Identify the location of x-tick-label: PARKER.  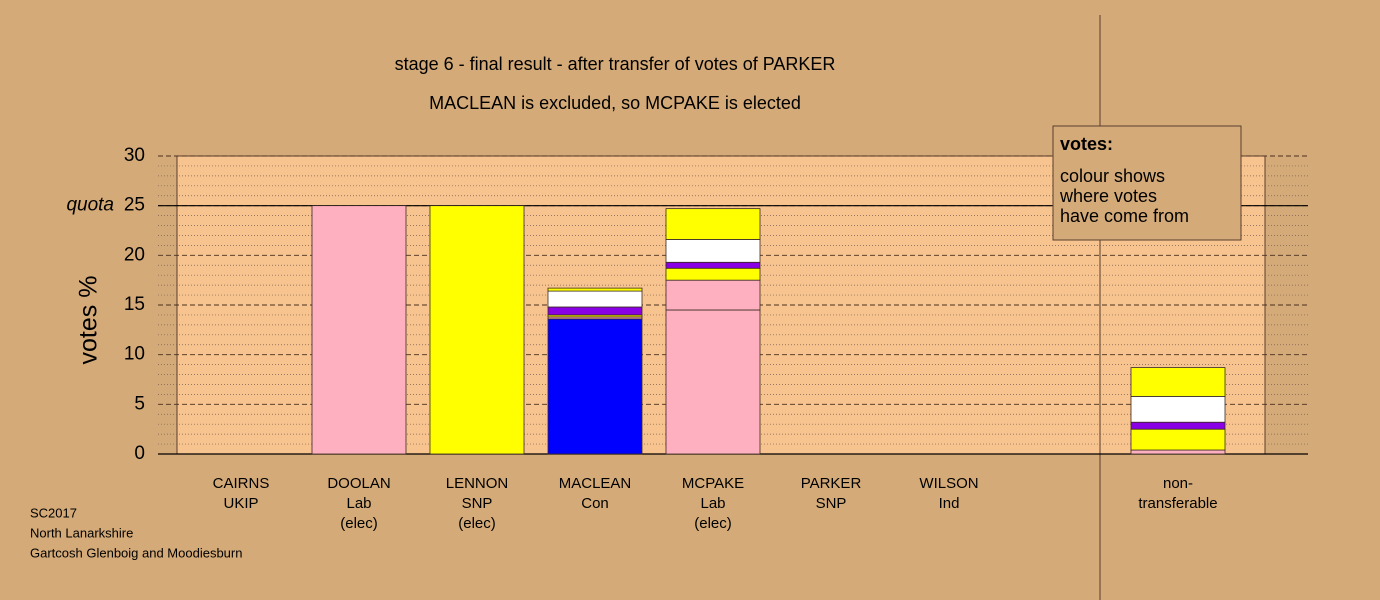
(831, 483).